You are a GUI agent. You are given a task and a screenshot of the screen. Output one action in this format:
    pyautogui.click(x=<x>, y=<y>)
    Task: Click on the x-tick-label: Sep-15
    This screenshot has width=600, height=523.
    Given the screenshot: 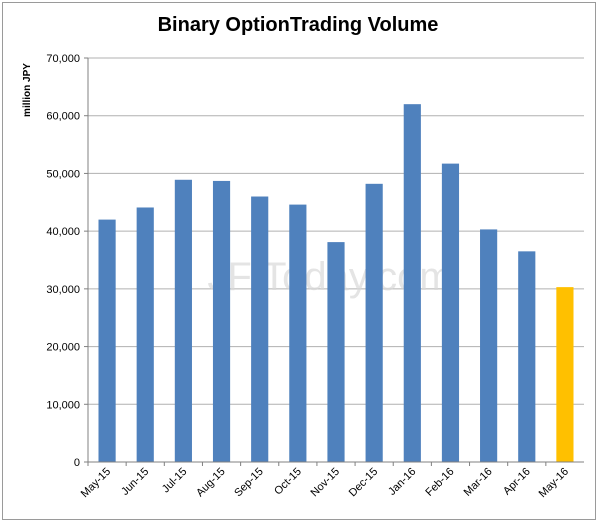 What is the action you would take?
    pyautogui.click(x=249, y=483)
    